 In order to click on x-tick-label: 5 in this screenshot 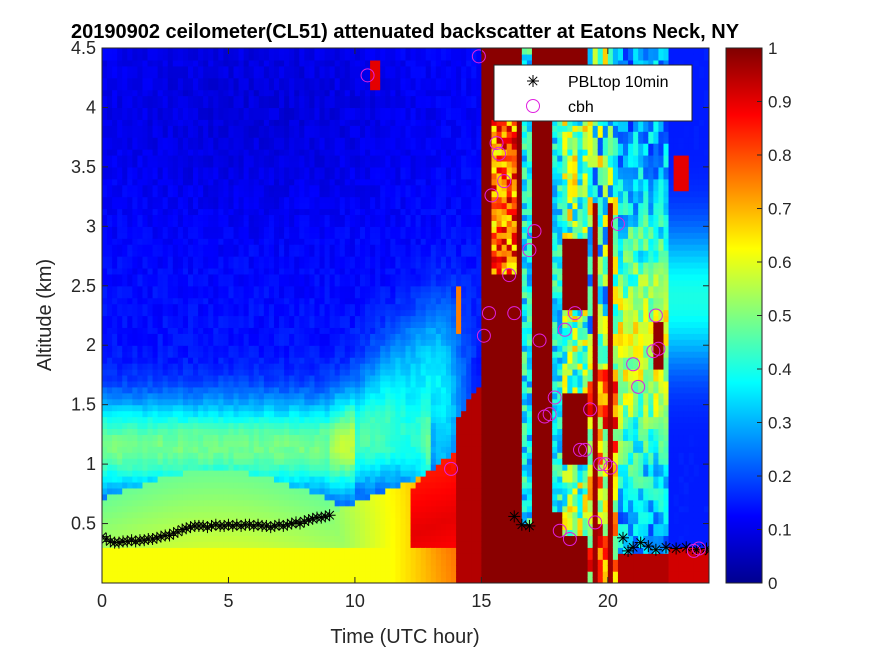, I will do `click(228, 601)`.